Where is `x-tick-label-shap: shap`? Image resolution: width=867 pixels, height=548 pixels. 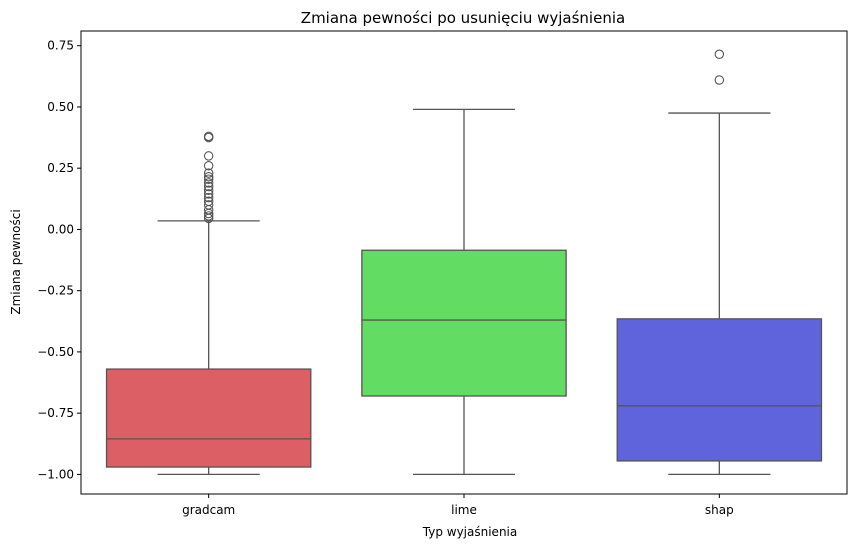 x-tick-label-shap: shap is located at coordinates (719, 510).